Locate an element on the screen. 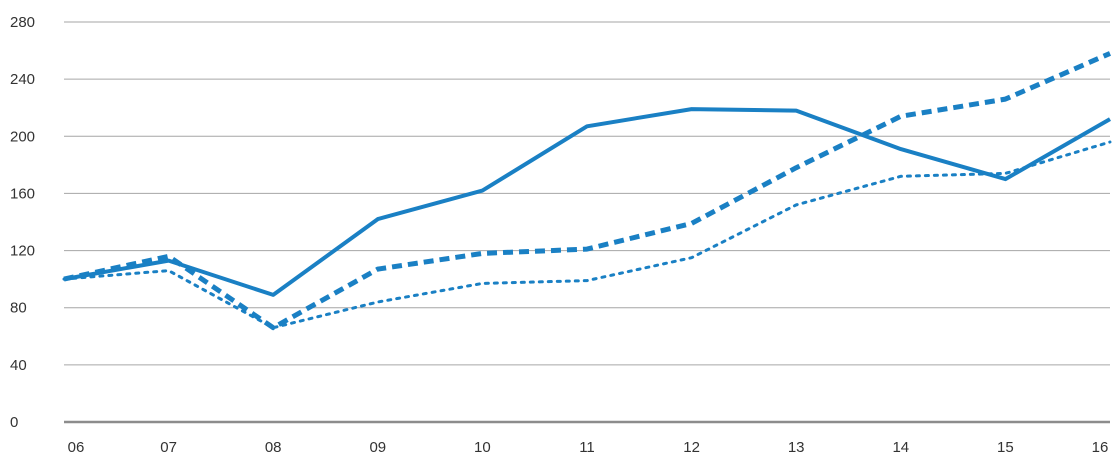  x-tick-label: 16 is located at coordinates (1100, 447).